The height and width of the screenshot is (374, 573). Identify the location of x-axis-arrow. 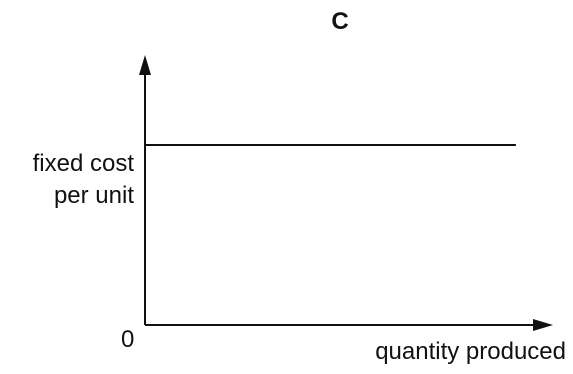
(543, 325).